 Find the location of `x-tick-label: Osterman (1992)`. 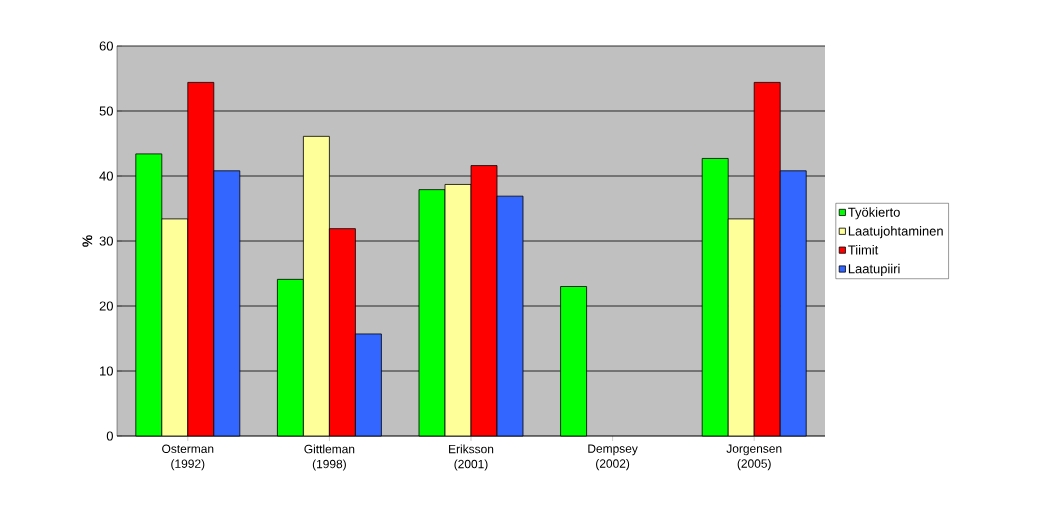

x-tick-label: Osterman (1992) is located at coordinates (188, 457).